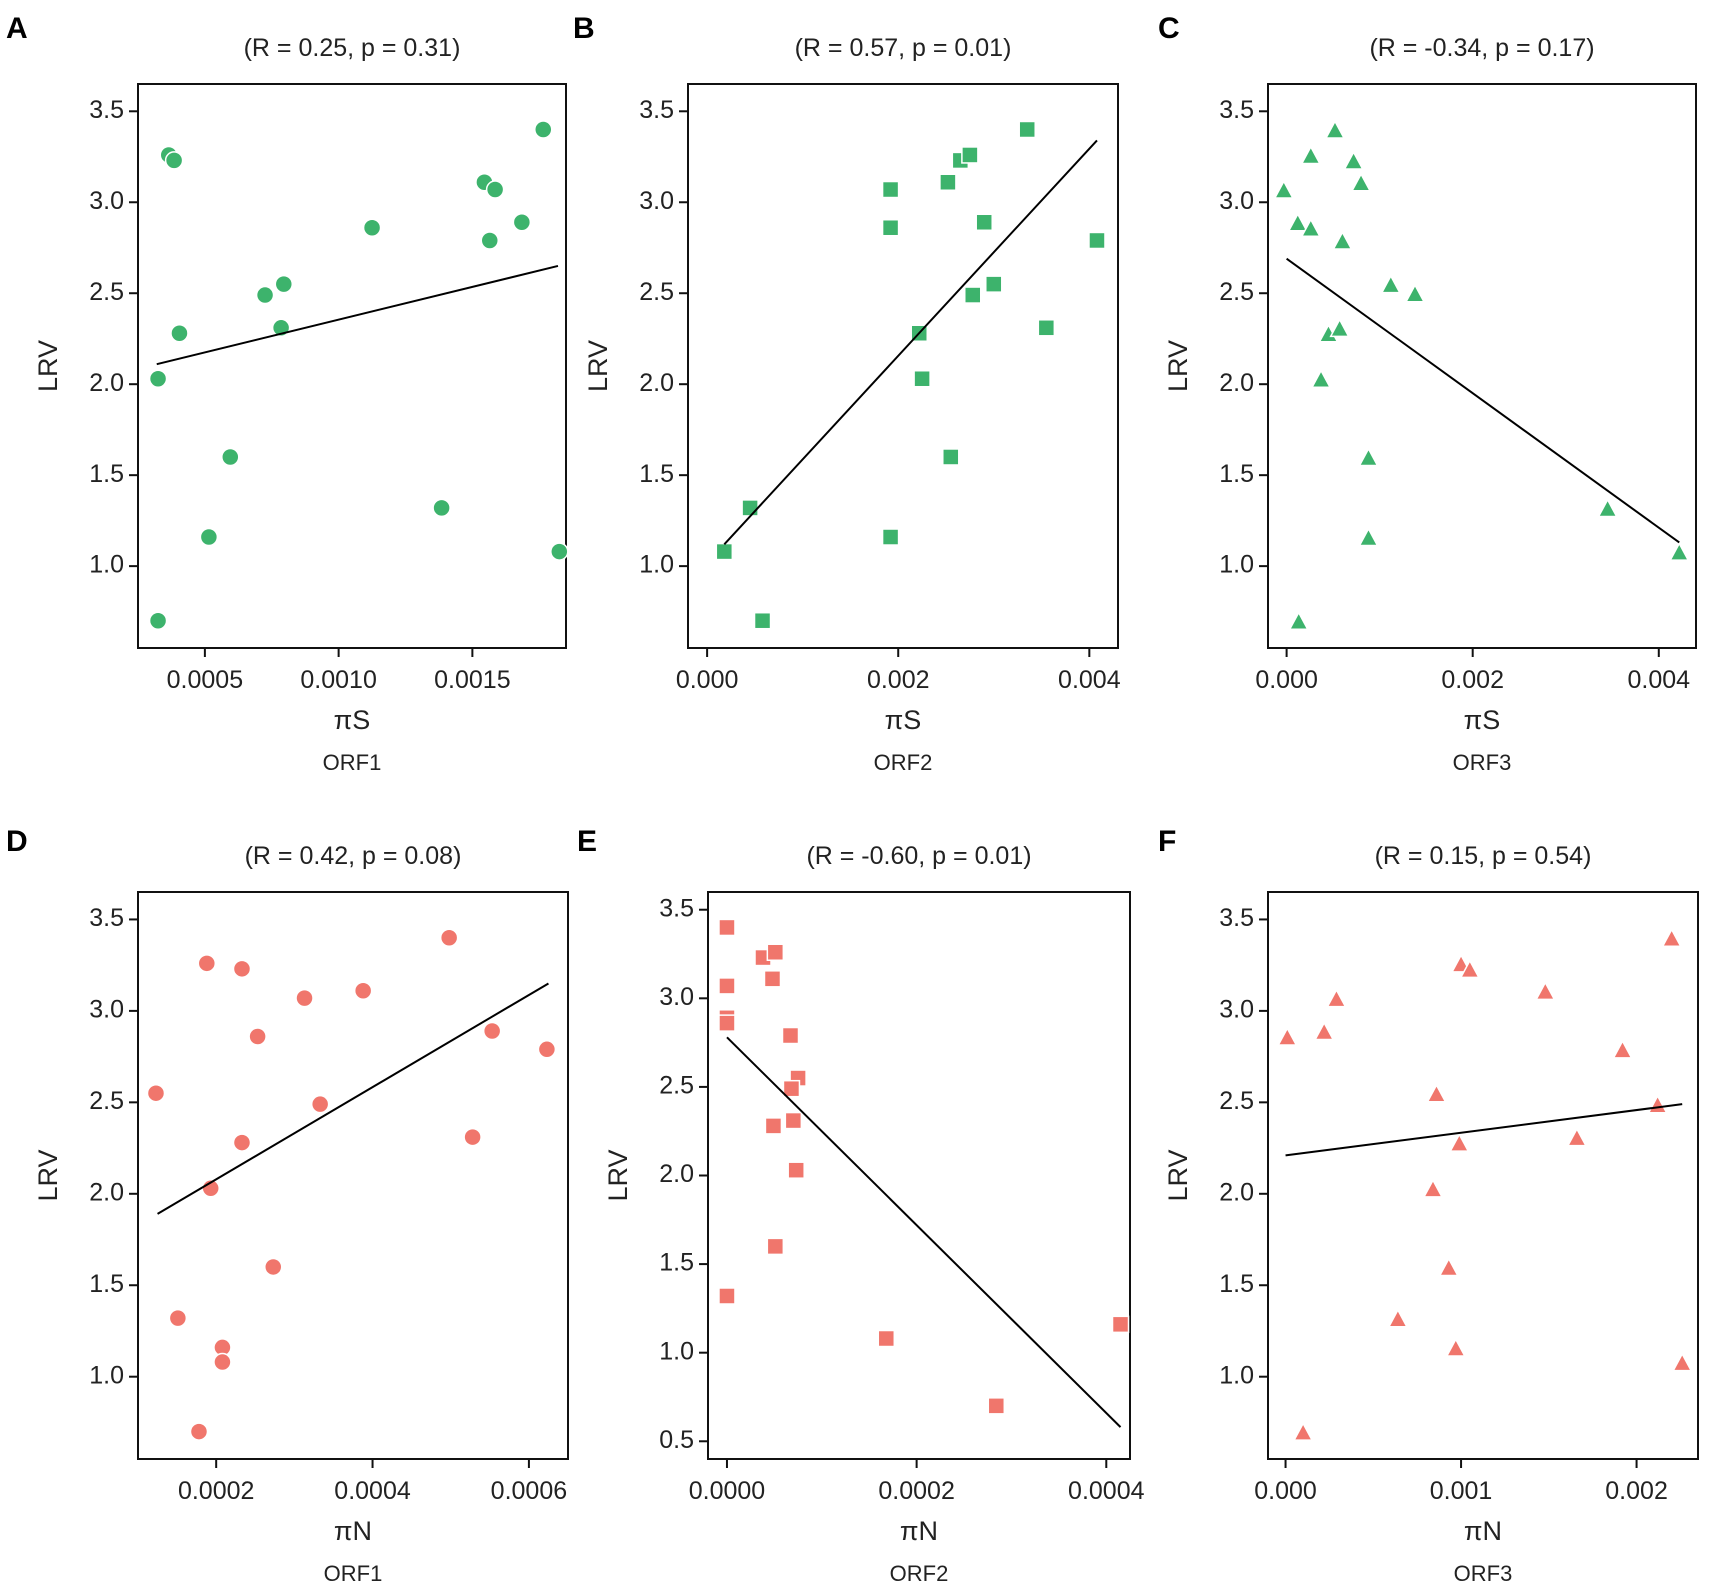 This screenshot has width=1712, height=1586. I want to click on panel-letter: A, so click(17, 28).